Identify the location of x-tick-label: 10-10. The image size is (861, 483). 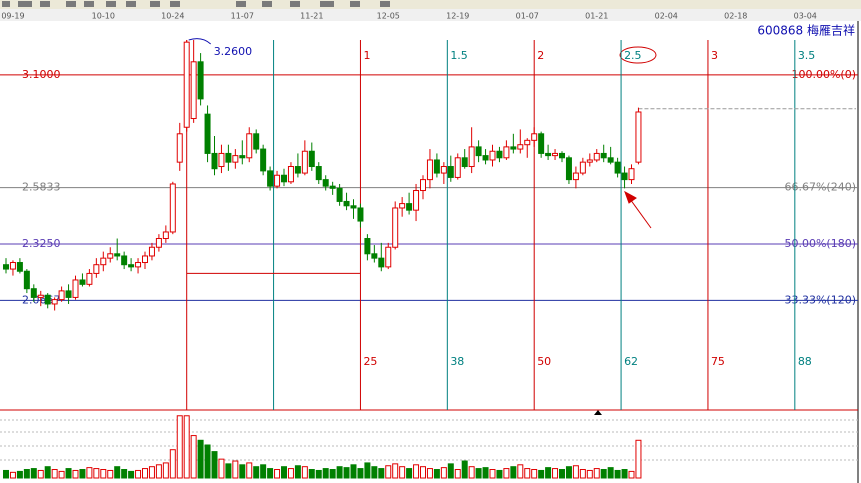
(103, 16).